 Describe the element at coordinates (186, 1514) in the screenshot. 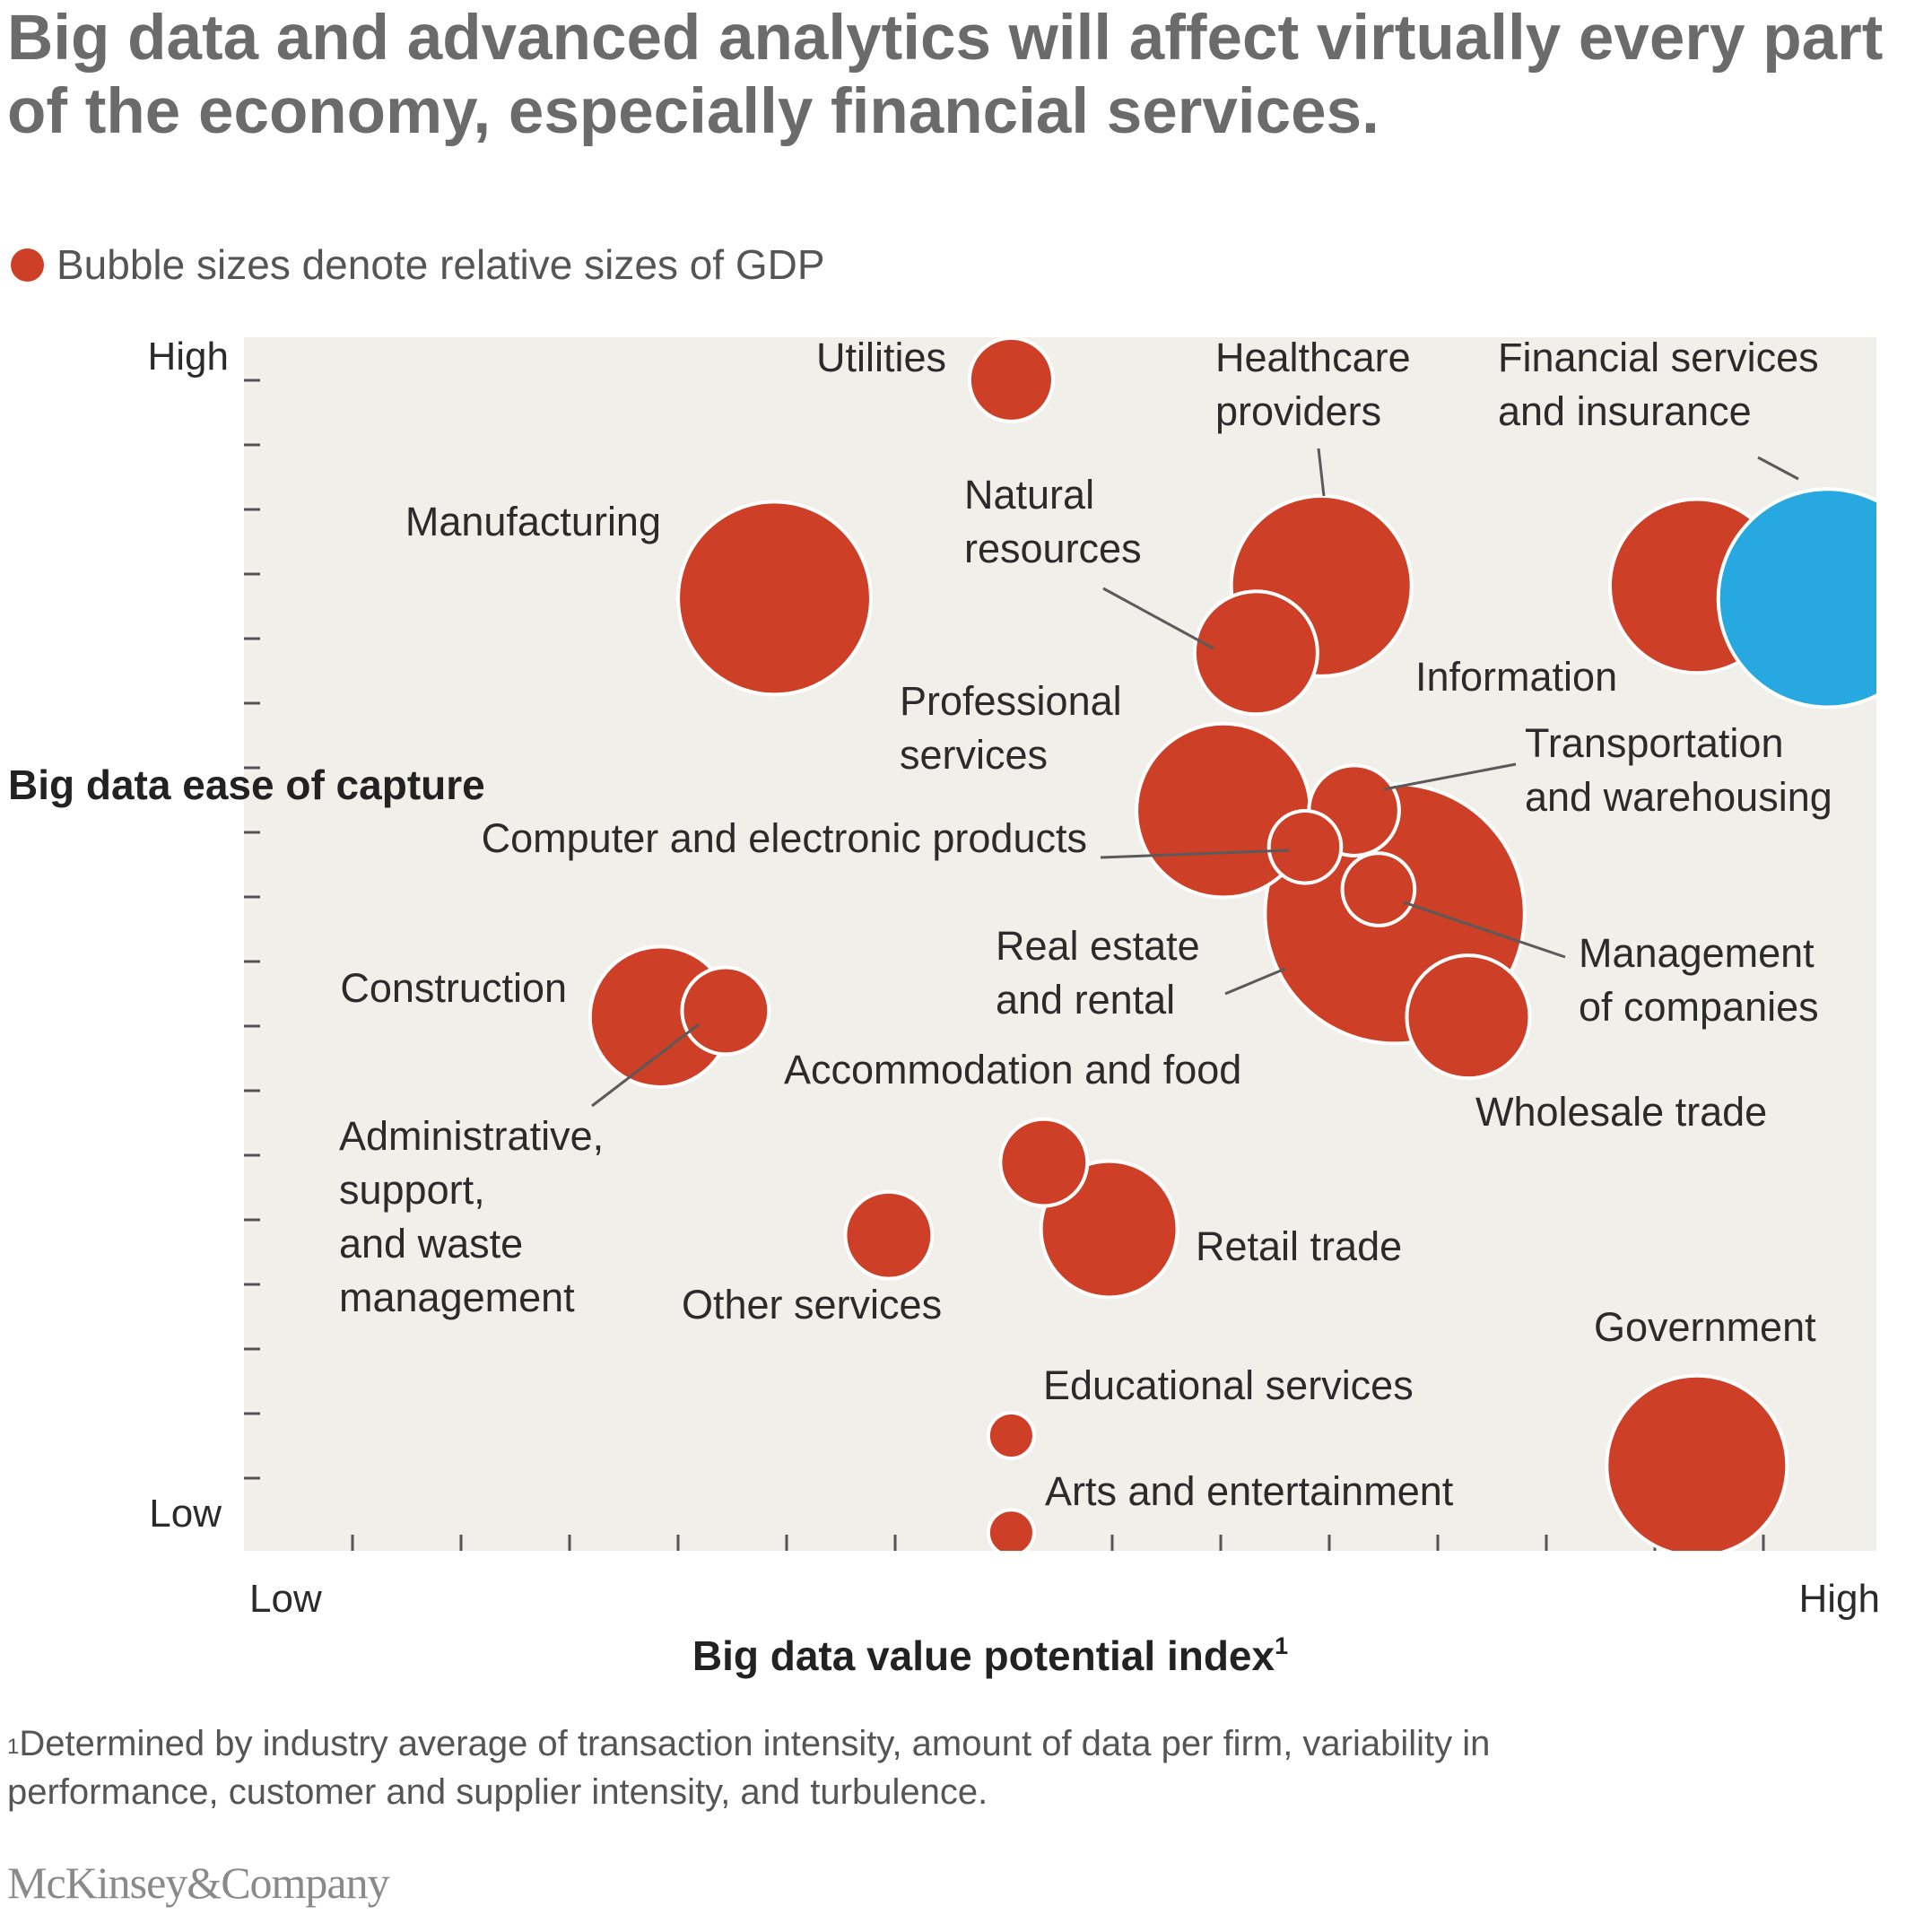

I see `y-tick-label-low: Low` at that location.